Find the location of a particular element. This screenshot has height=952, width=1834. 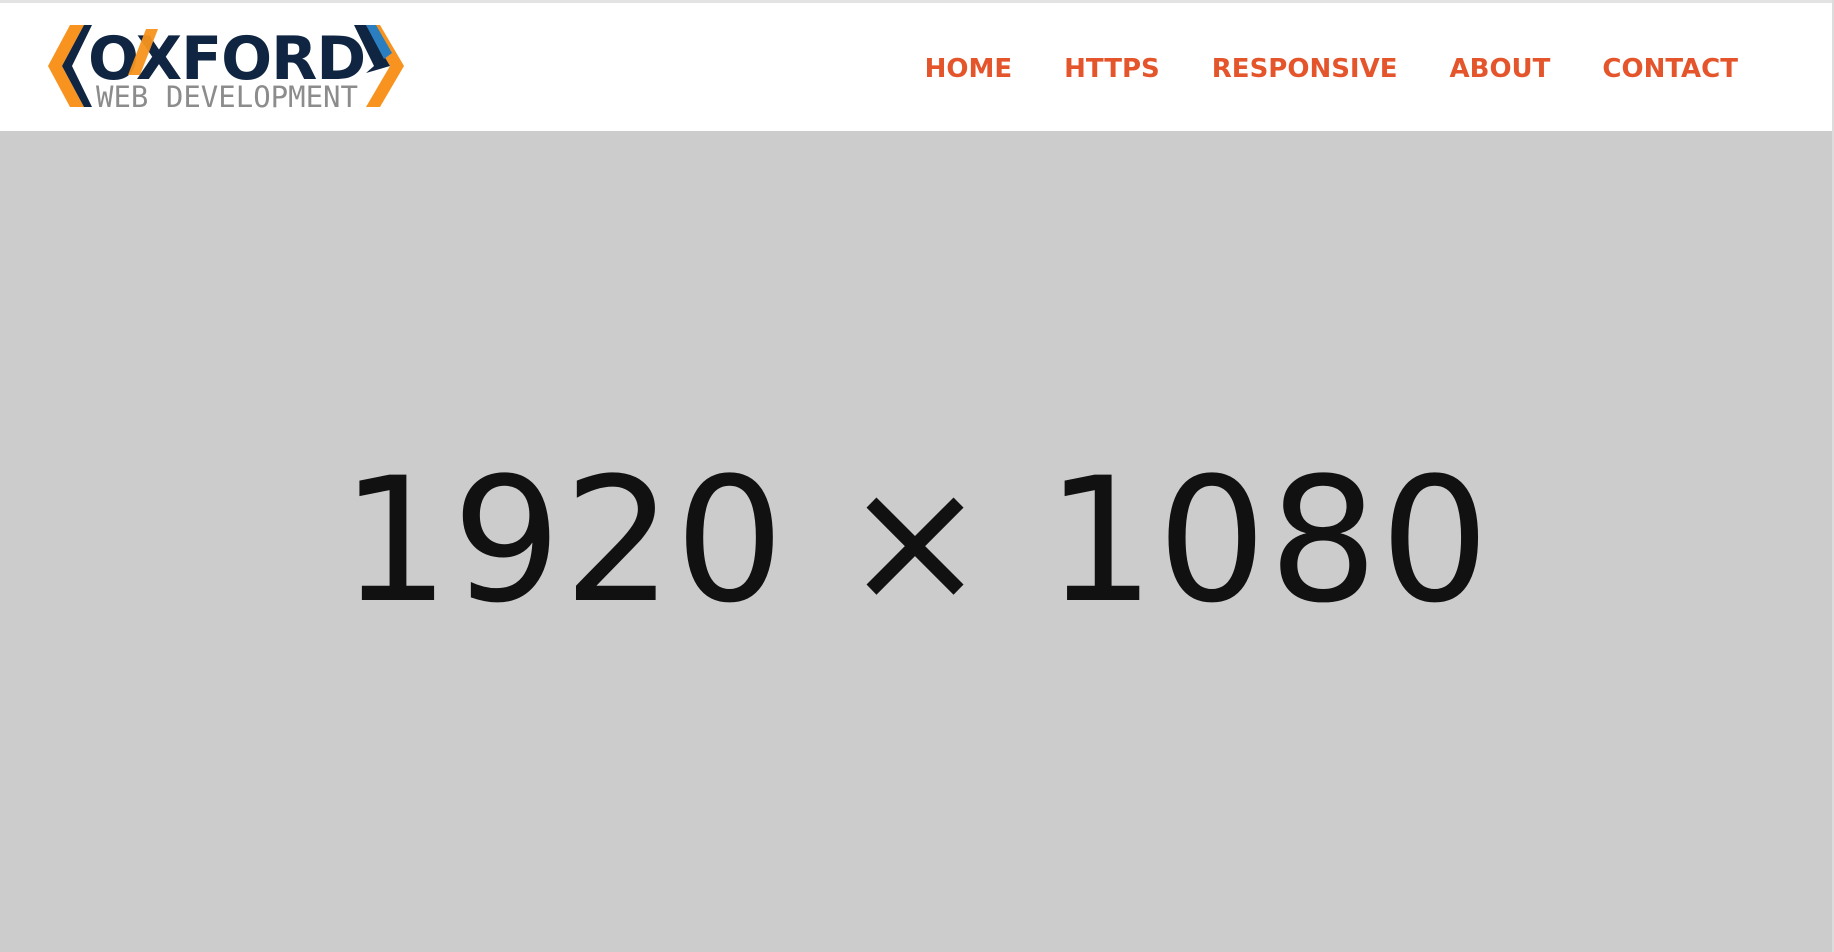

top-border is located at coordinates (917, 1).